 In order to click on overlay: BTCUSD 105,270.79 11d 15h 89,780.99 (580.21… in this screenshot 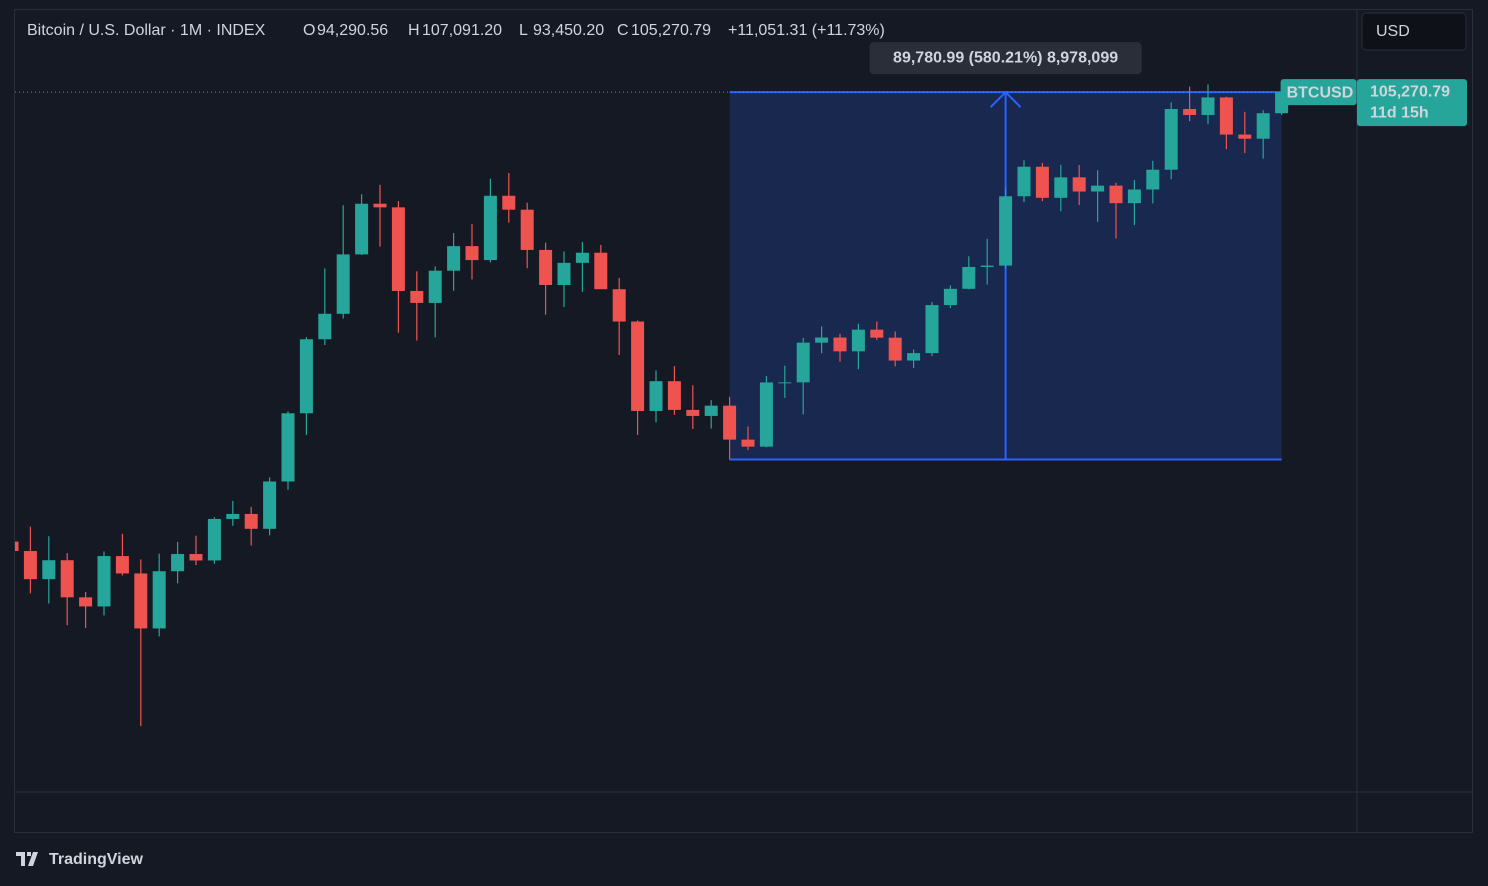, I will do `click(1168, 84)`.